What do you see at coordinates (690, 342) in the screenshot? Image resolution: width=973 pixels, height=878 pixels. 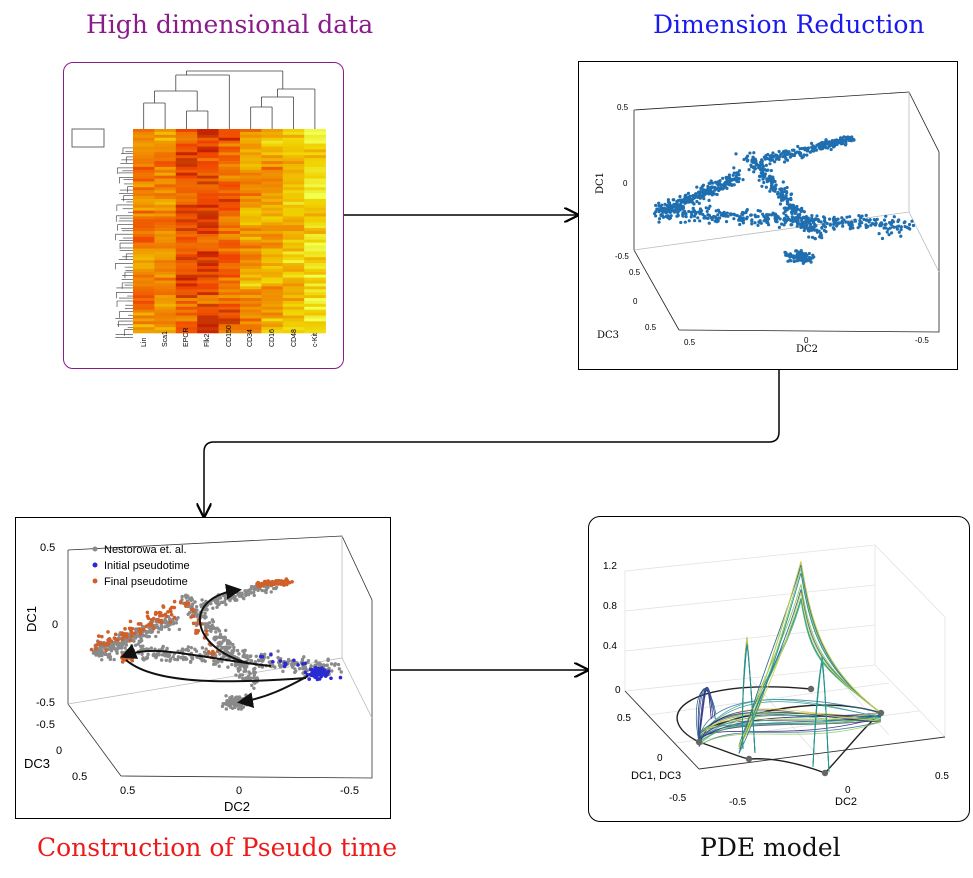 I see `dr-dc2-tick: 0.5` at bounding box center [690, 342].